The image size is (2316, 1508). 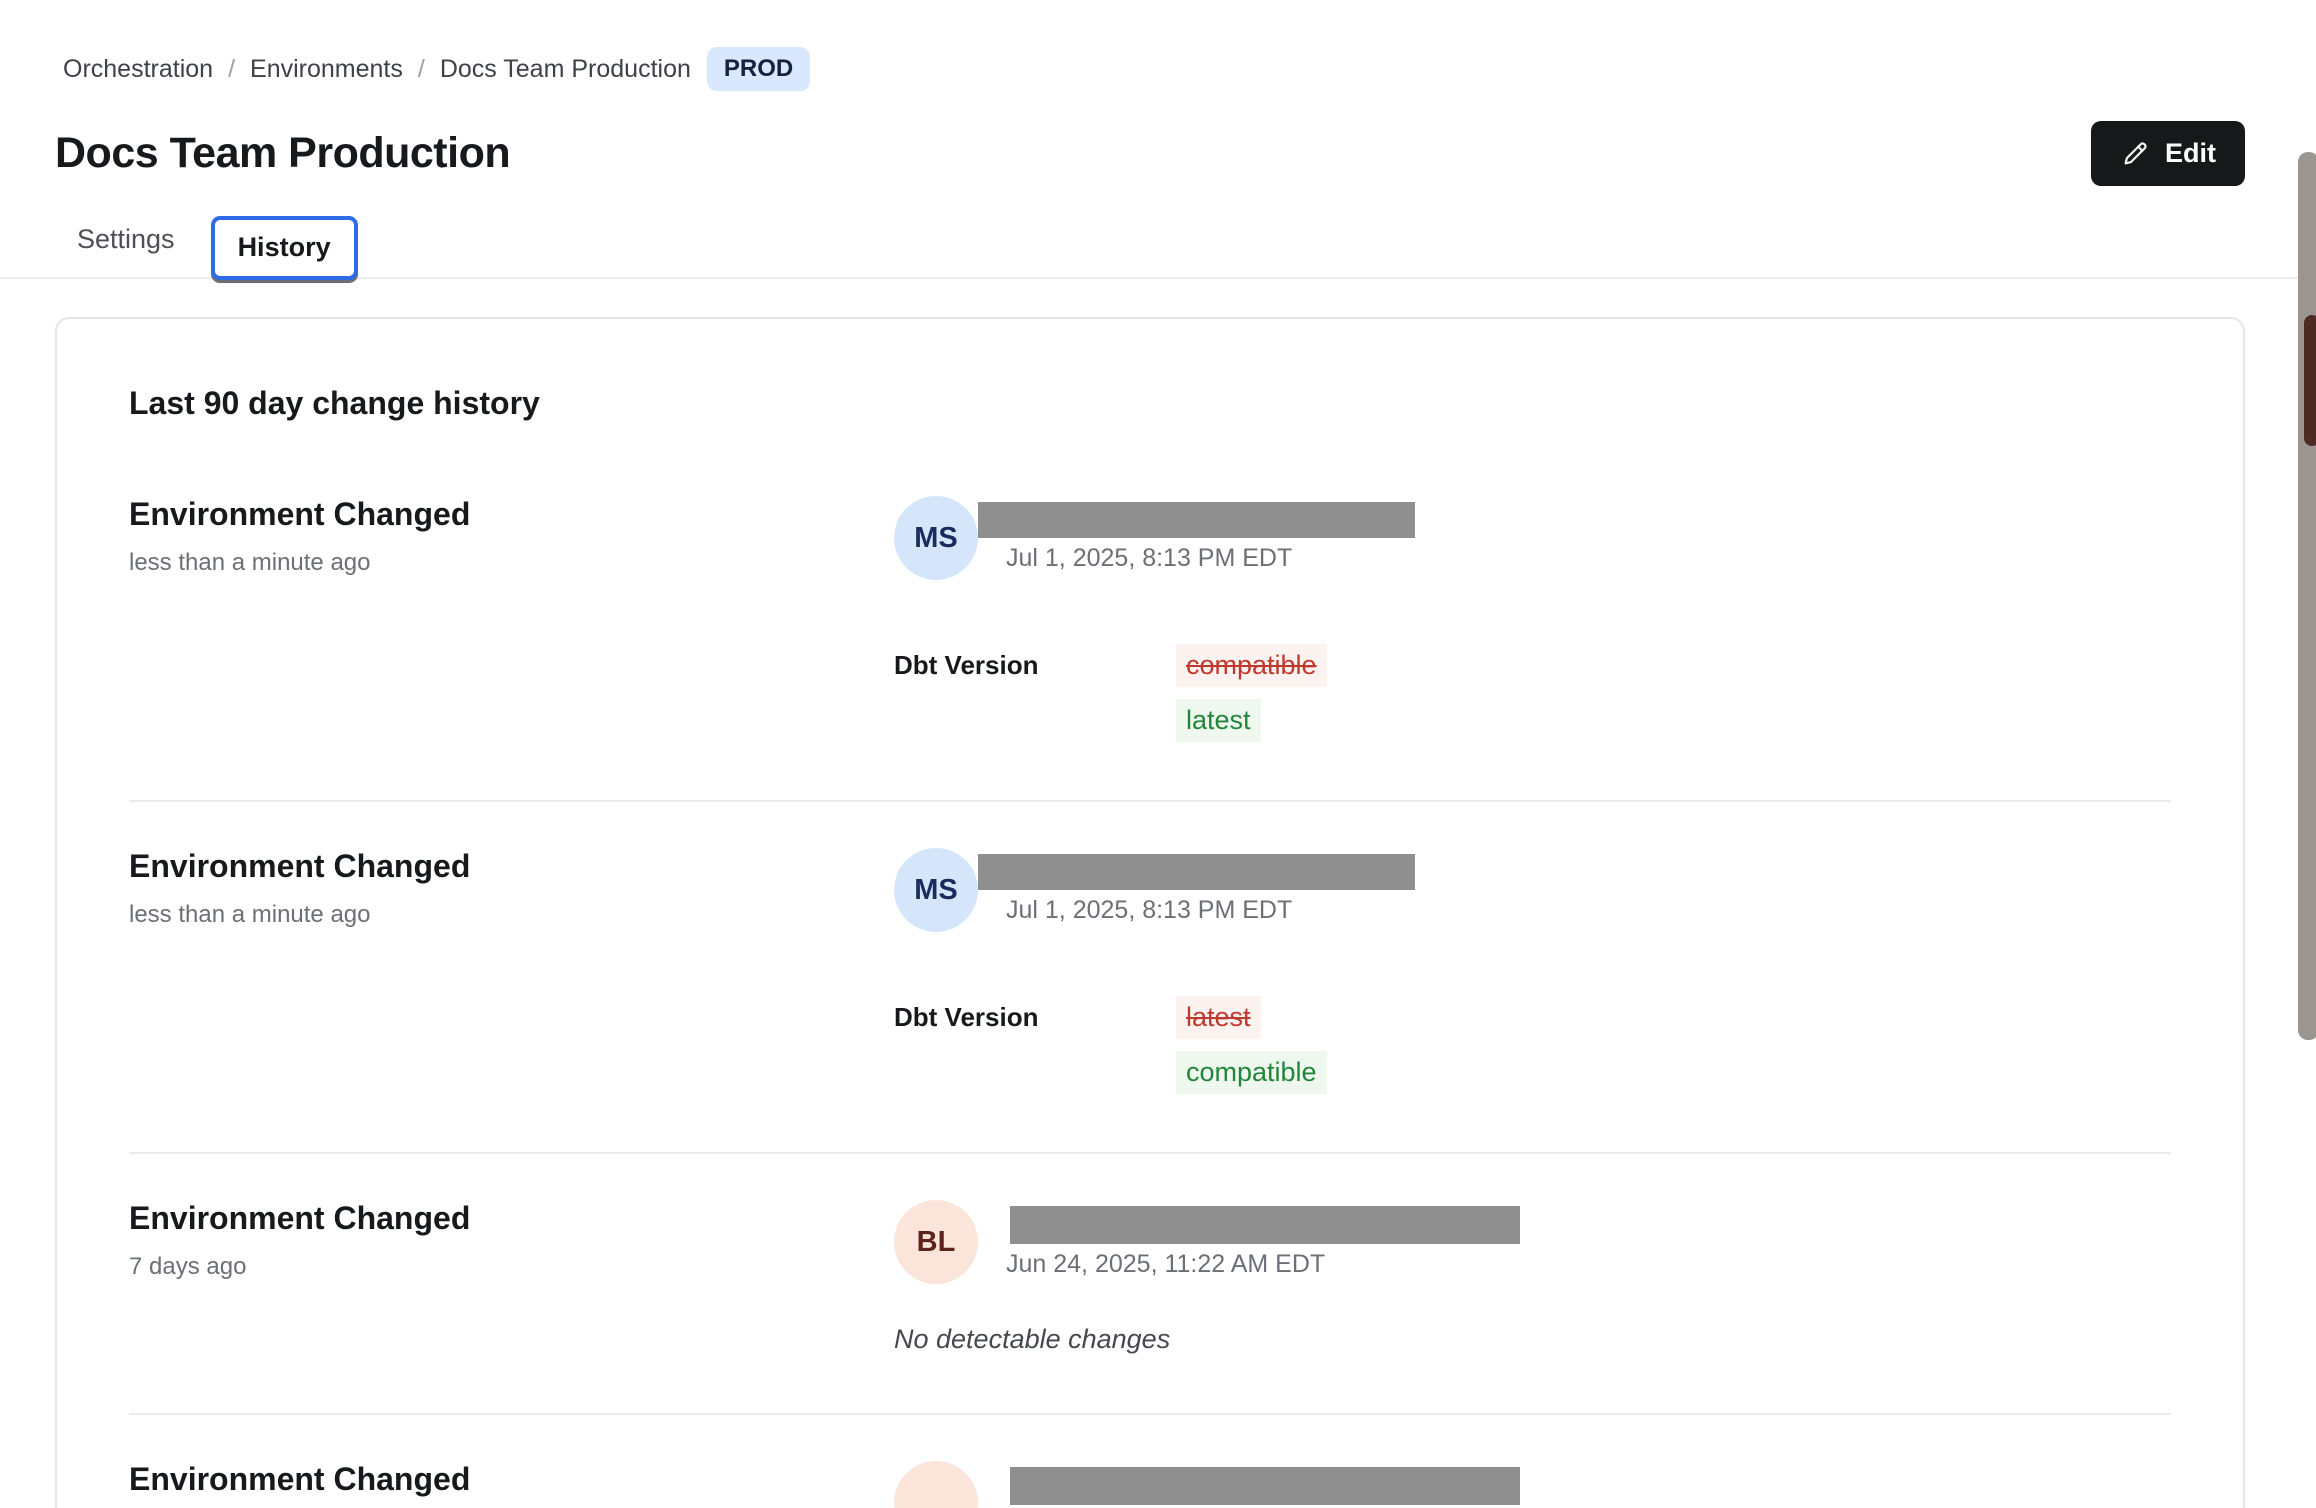 I want to click on page-title: Docs Team Production, so click(x=283, y=153).